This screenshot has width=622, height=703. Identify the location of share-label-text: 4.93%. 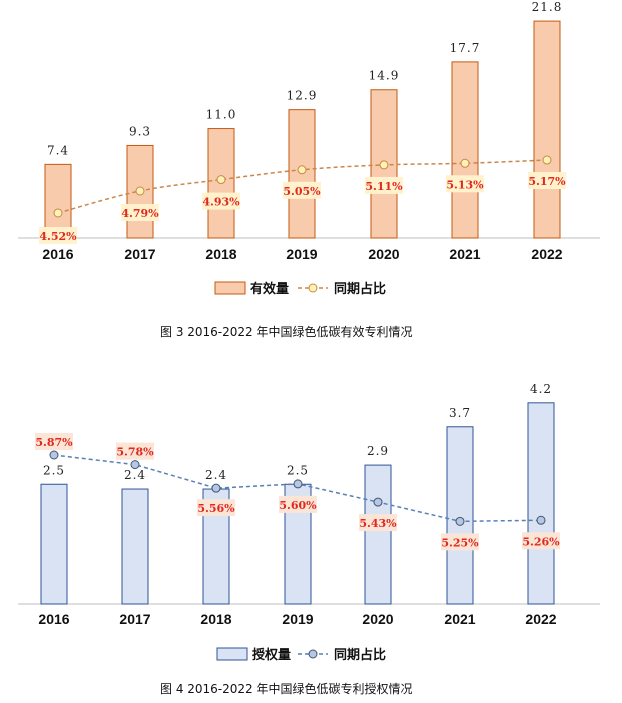
(221, 202).